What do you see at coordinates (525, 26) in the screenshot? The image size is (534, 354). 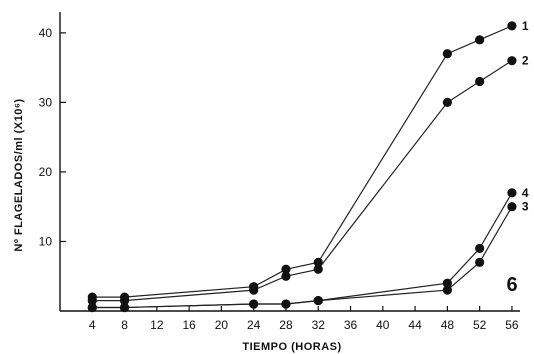 I see `series-label: 1` at bounding box center [525, 26].